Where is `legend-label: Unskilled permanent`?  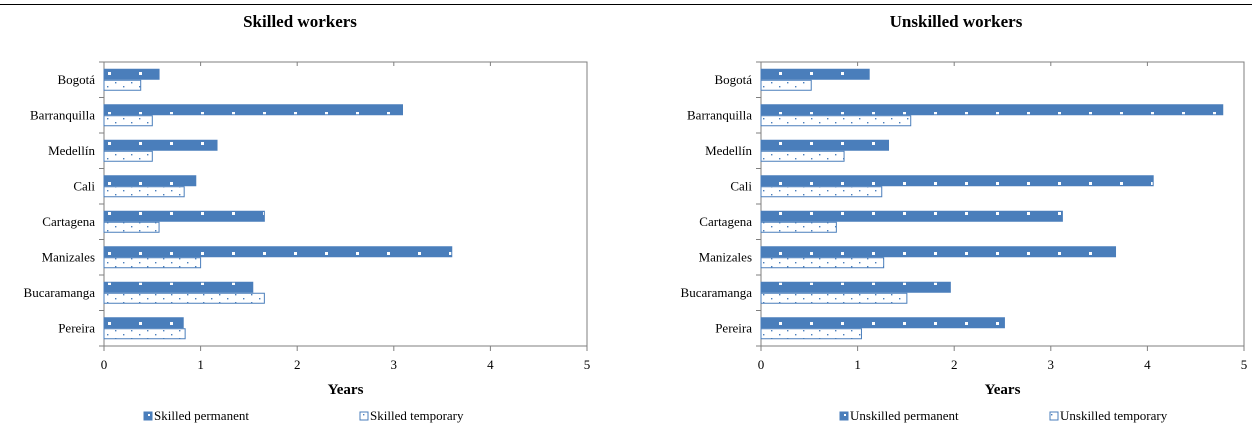 legend-label: Unskilled permanent is located at coordinates (904, 415).